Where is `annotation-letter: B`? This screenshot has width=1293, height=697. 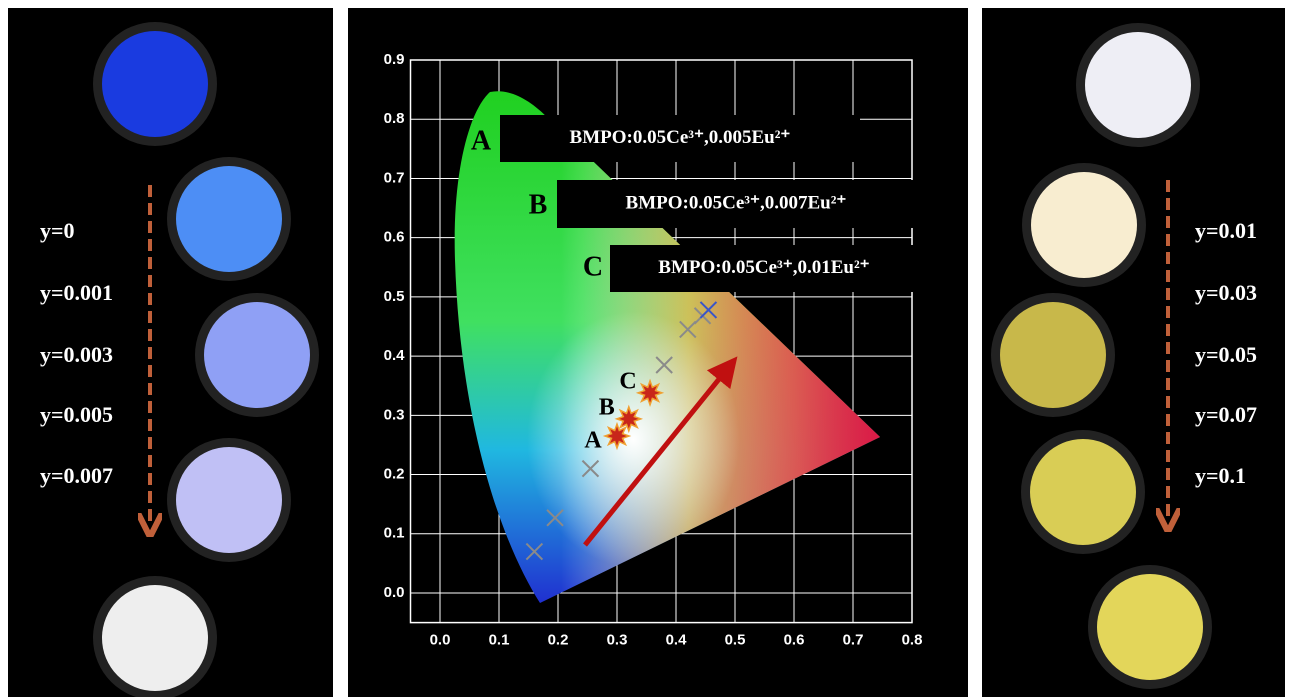
annotation-letter: B is located at coordinates (538, 204).